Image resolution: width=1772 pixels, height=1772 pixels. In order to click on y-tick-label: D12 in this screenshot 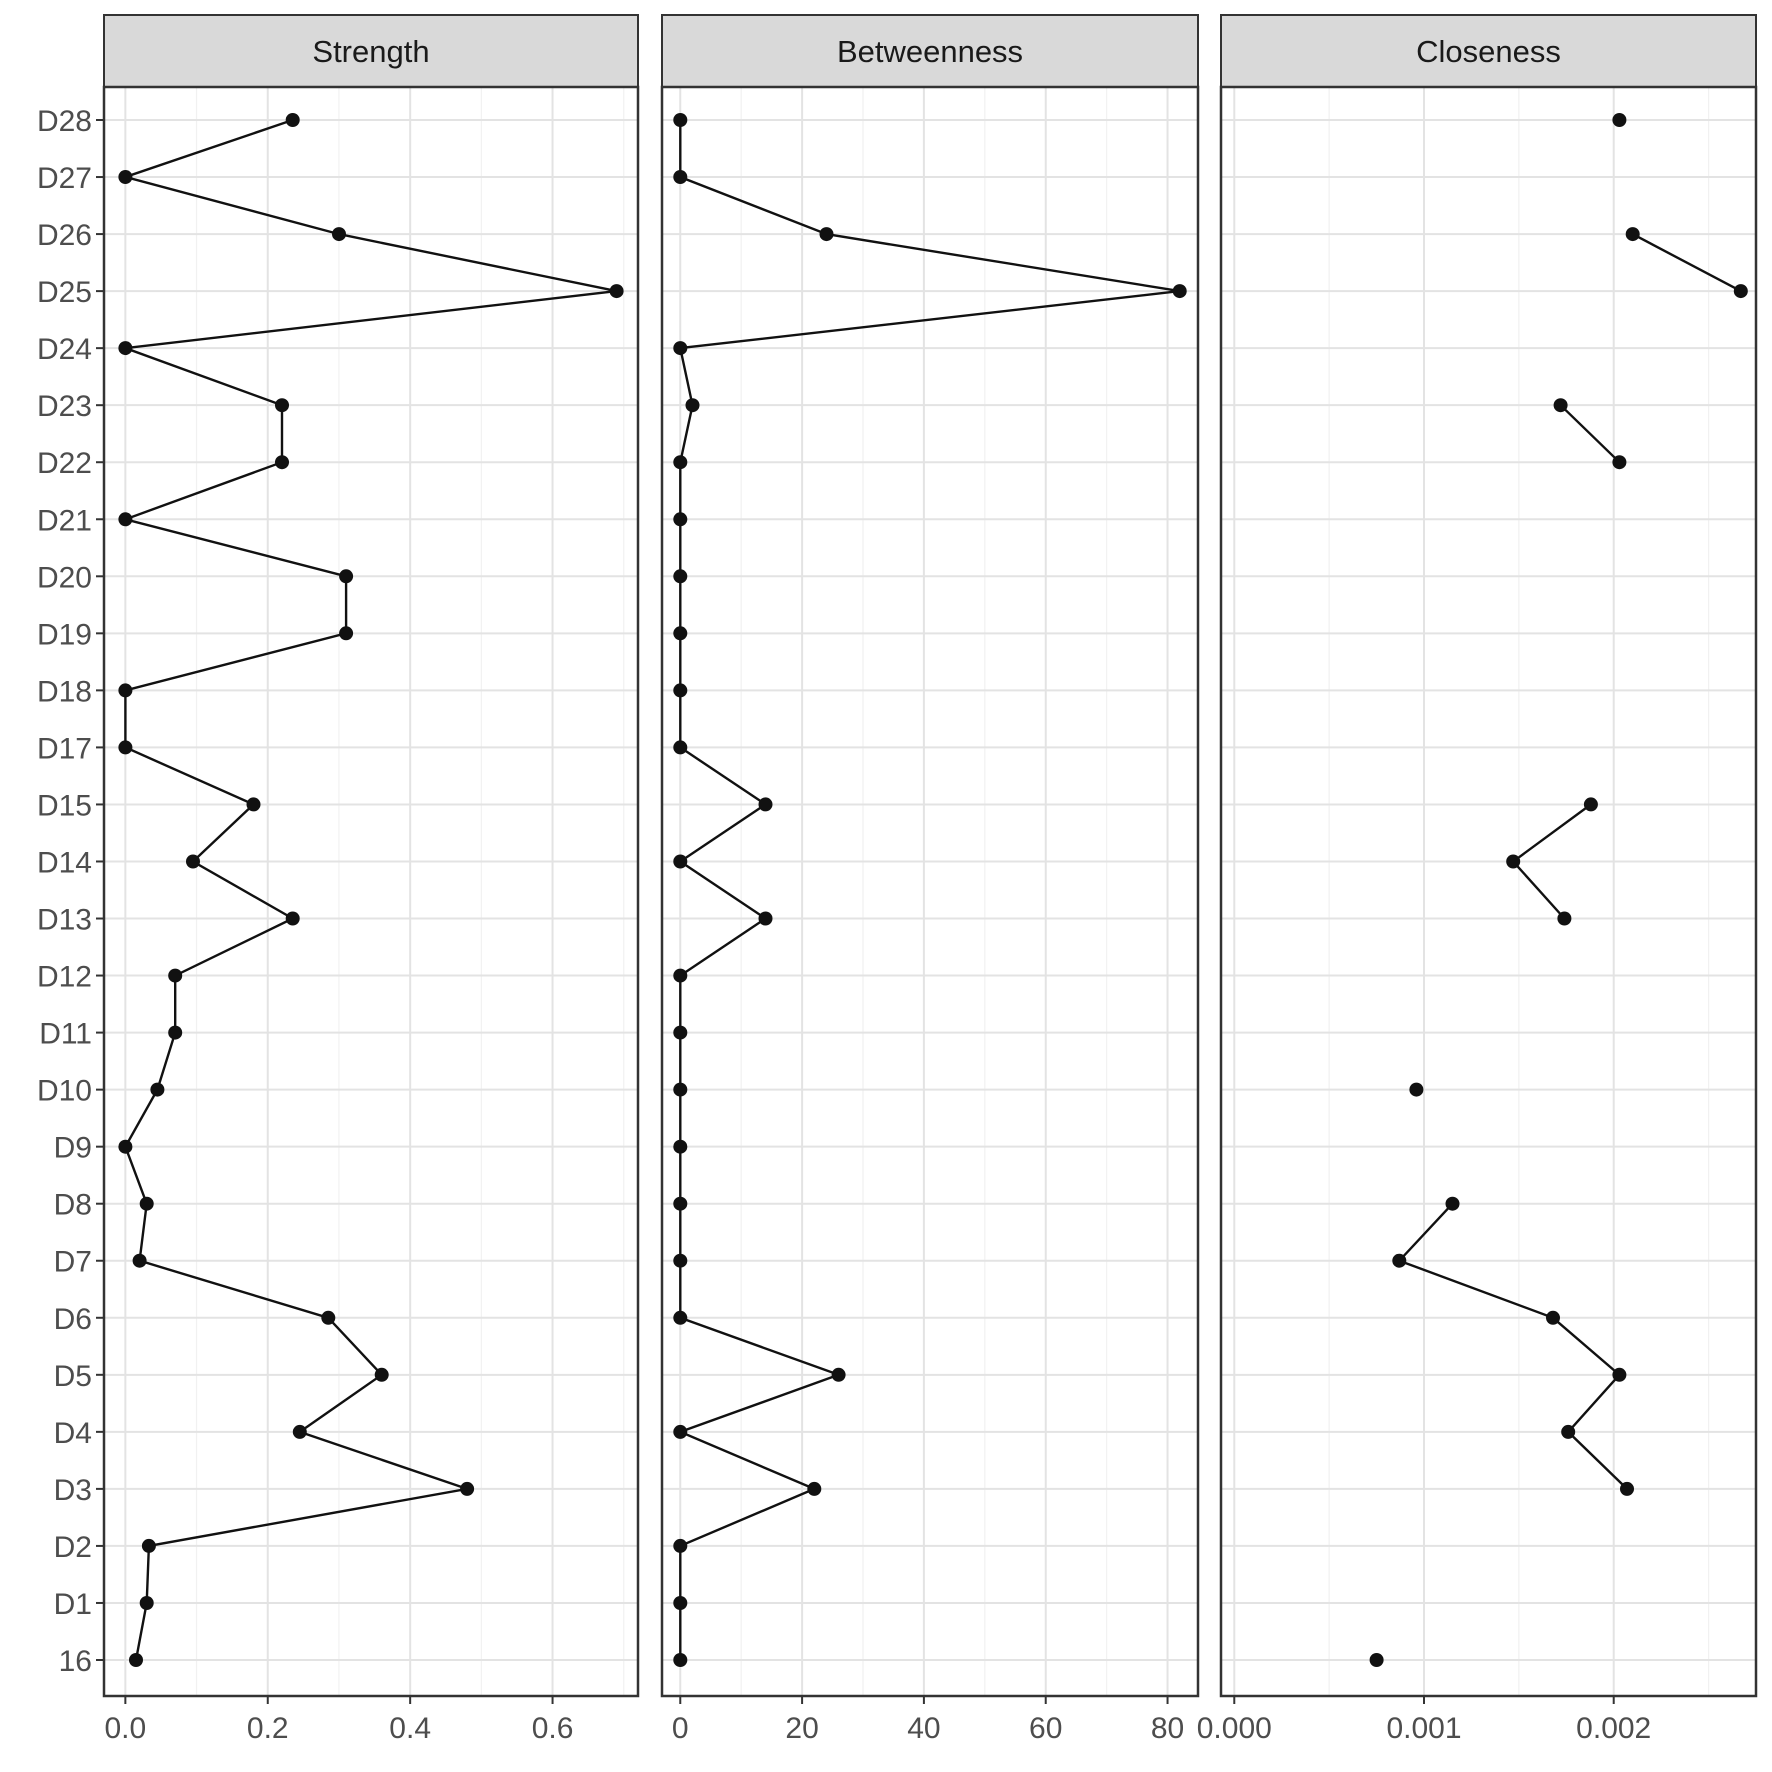, I will do `click(64, 977)`.